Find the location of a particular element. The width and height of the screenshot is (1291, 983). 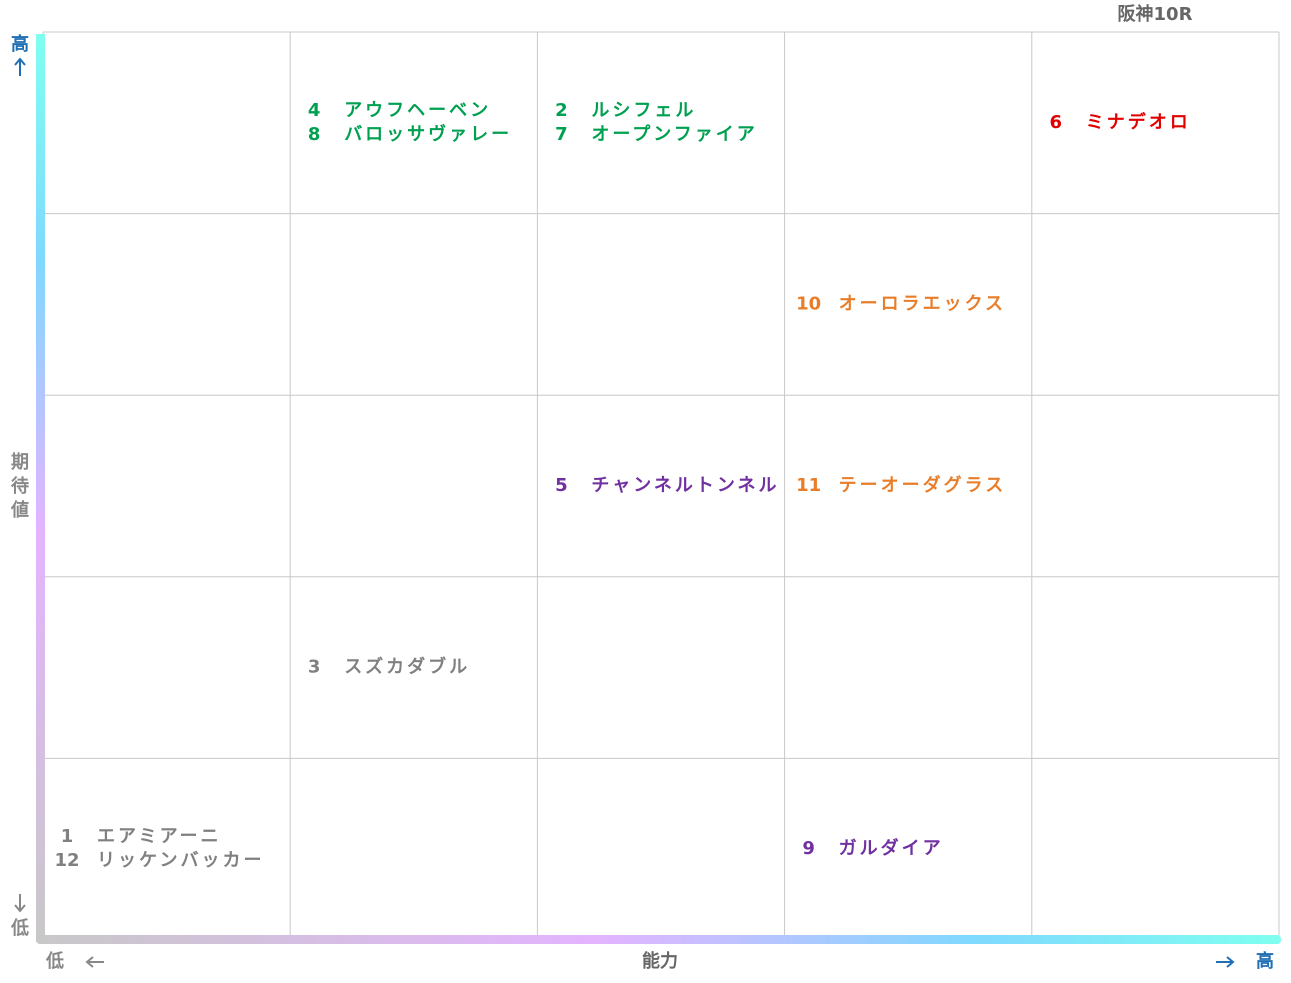

y-axis-bar is located at coordinates (40, 488).